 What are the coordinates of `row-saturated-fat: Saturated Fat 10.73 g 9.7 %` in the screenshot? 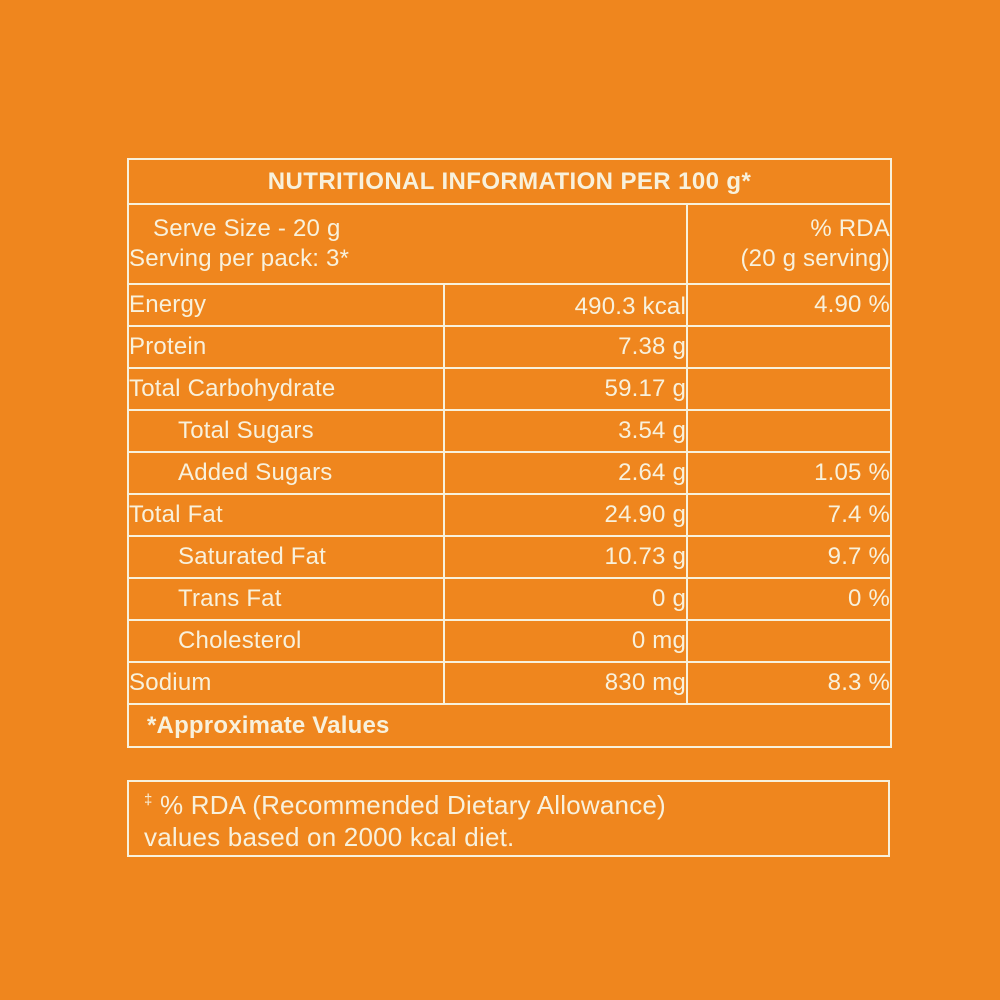 It's located at (510, 557).